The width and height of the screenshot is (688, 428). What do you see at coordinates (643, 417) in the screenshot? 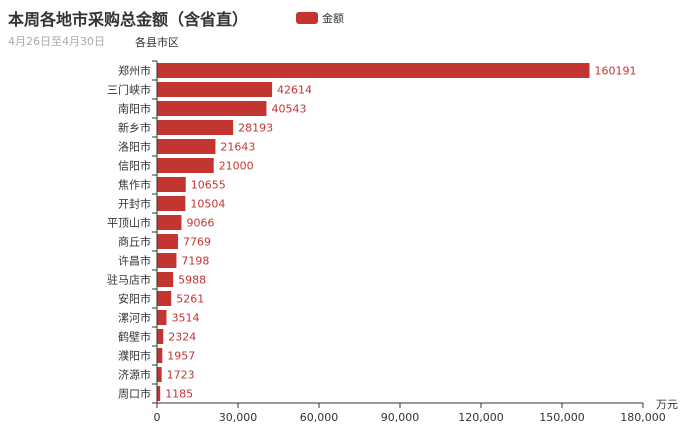
I see `x-tick-label: 180,000` at bounding box center [643, 417].